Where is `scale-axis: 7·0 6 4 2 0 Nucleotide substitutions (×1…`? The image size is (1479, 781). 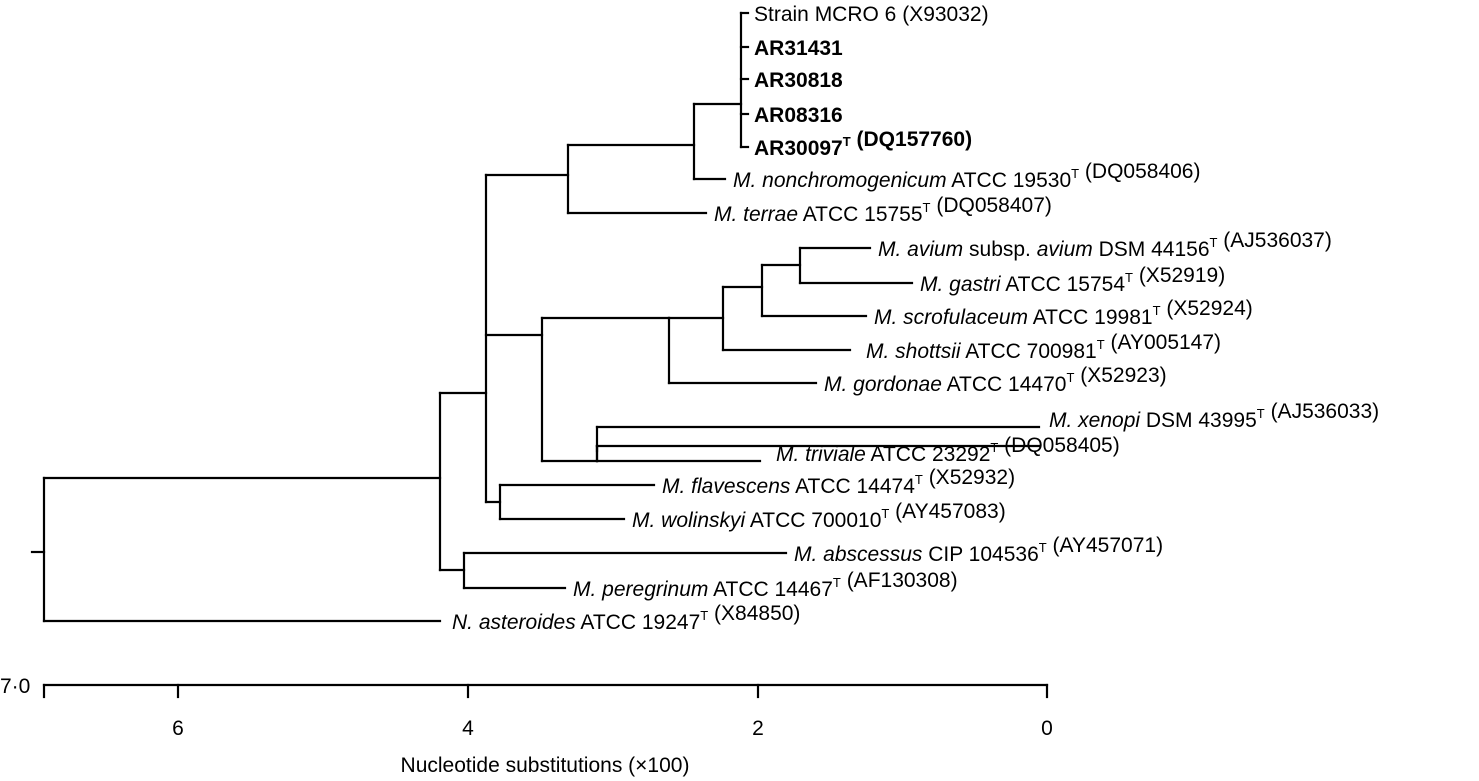
scale-axis: 7·0 6 4 2 0 Nucleotide substitutions (×1… is located at coordinates (526, 726).